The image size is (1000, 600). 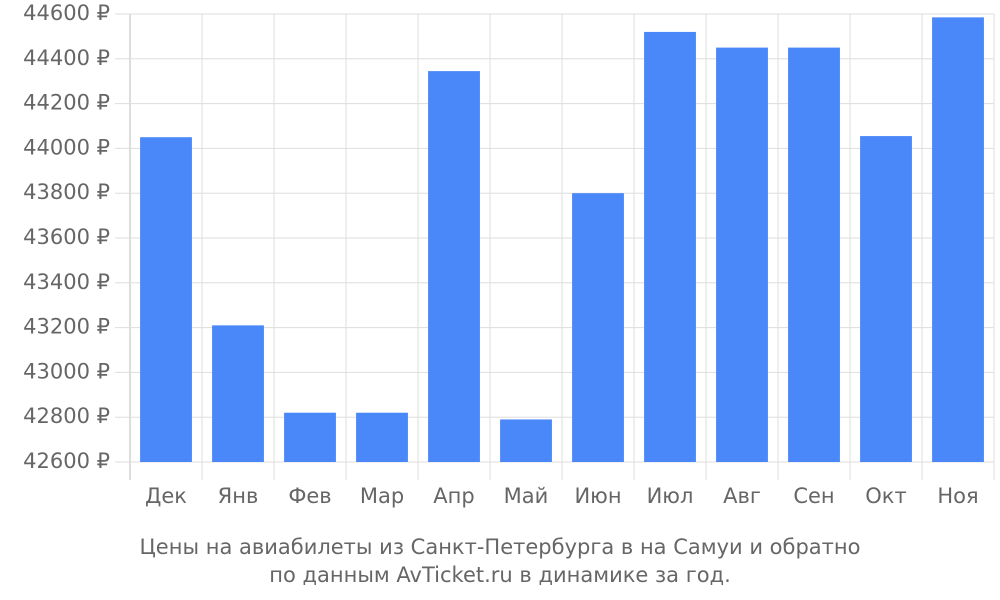 What do you see at coordinates (66, 237) in the screenshot?
I see `y-tick-label: 43600 ₽` at bounding box center [66, 237].